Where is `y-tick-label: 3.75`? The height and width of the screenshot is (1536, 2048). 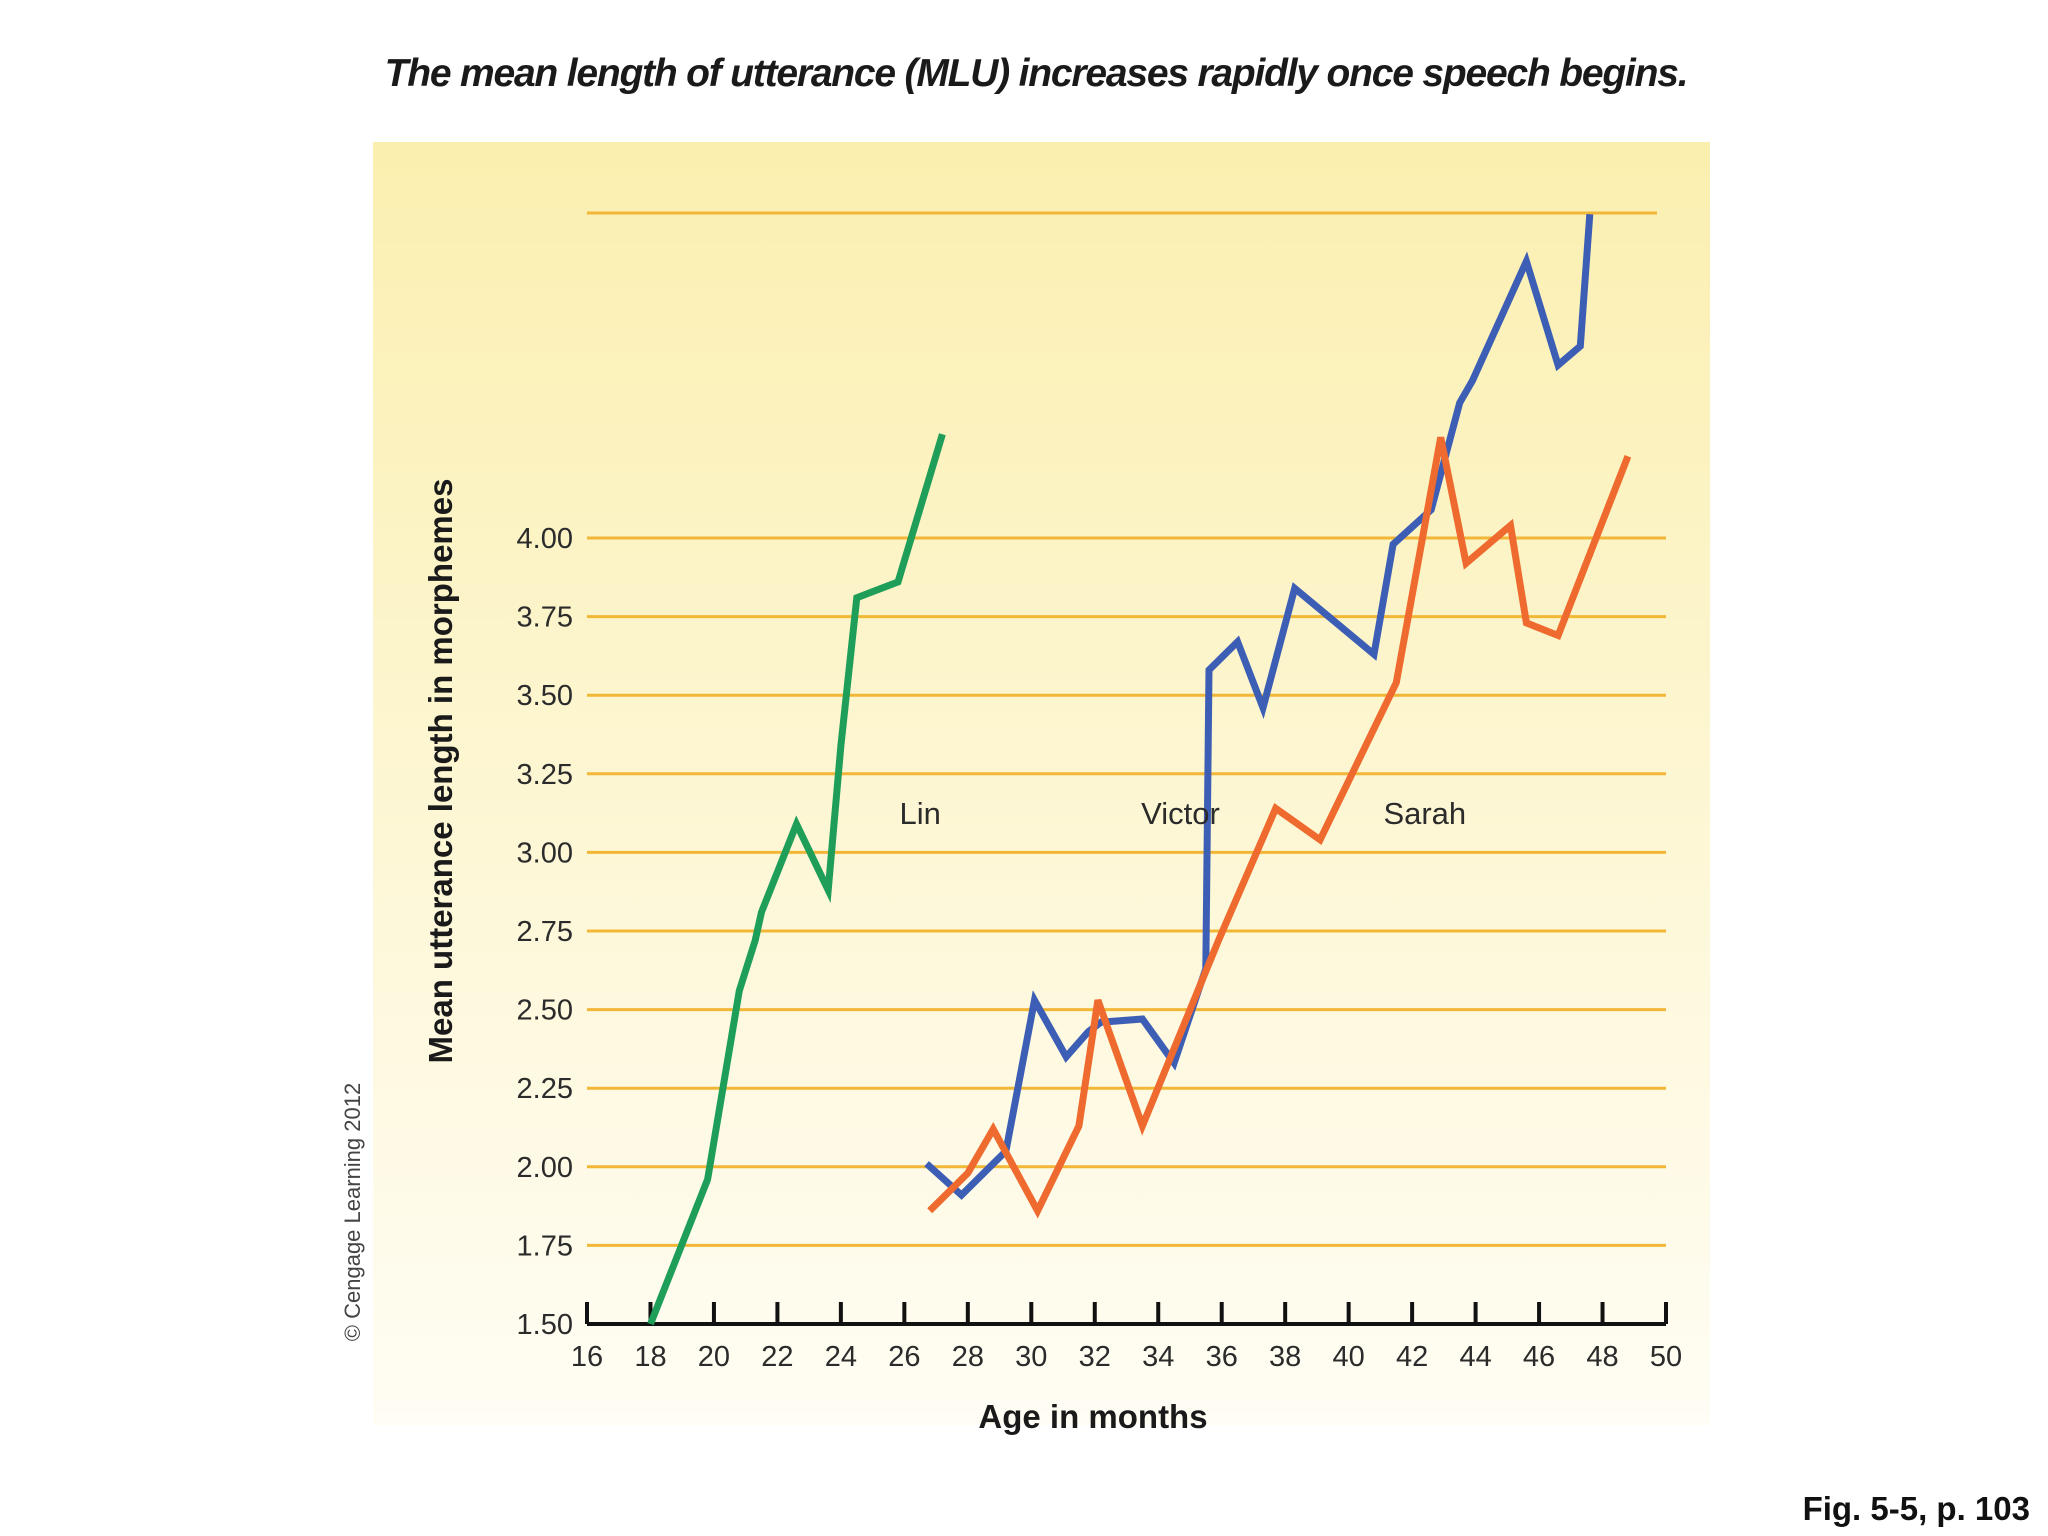 y-tick-label: 3.75 is located at coordinates (545, 618).